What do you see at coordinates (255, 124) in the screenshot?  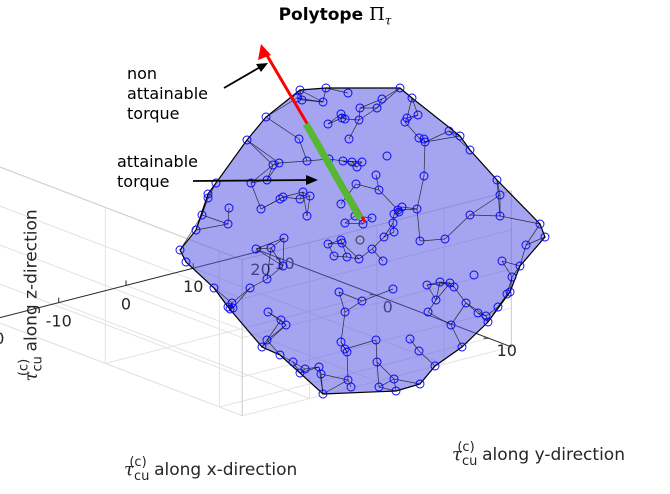 I see `annotation-arrows` at bounding box center [255, 124].